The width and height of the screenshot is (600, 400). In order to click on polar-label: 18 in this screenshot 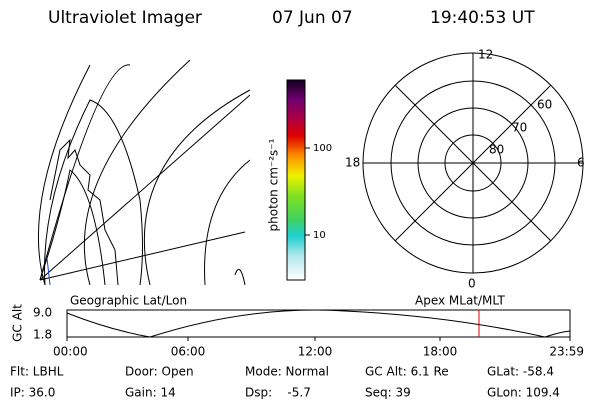, I will do `click(352, 163)`.